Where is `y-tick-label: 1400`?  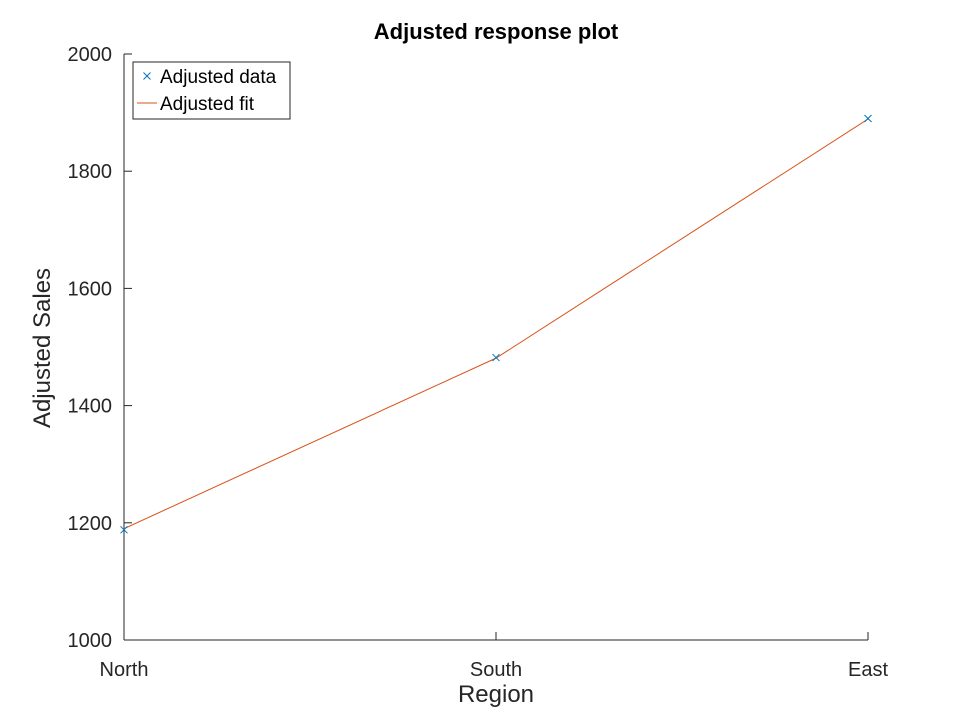
y-tick-label: 1400 is located at coordinates (90, 407).